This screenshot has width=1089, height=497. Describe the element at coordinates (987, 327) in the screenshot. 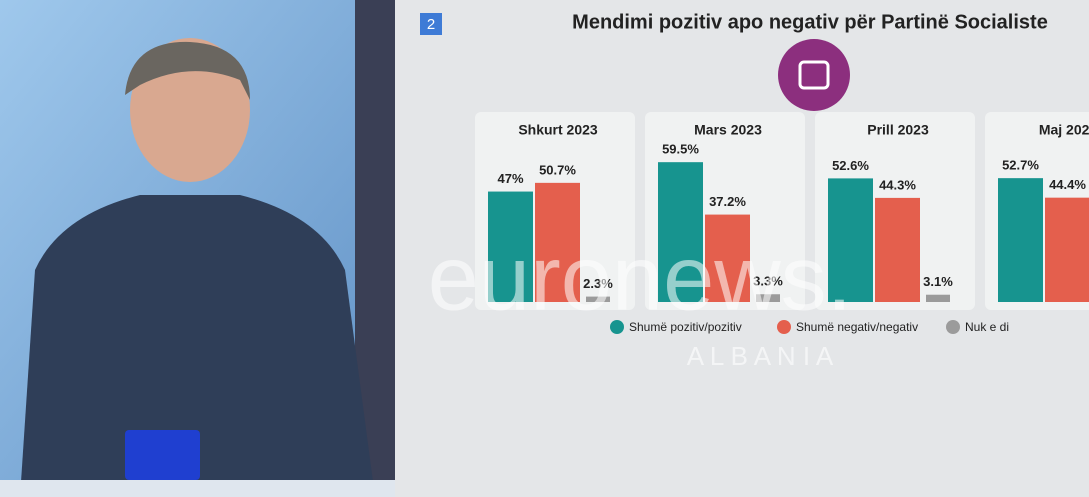

I see `legend-label: Nuk e di` at that location.